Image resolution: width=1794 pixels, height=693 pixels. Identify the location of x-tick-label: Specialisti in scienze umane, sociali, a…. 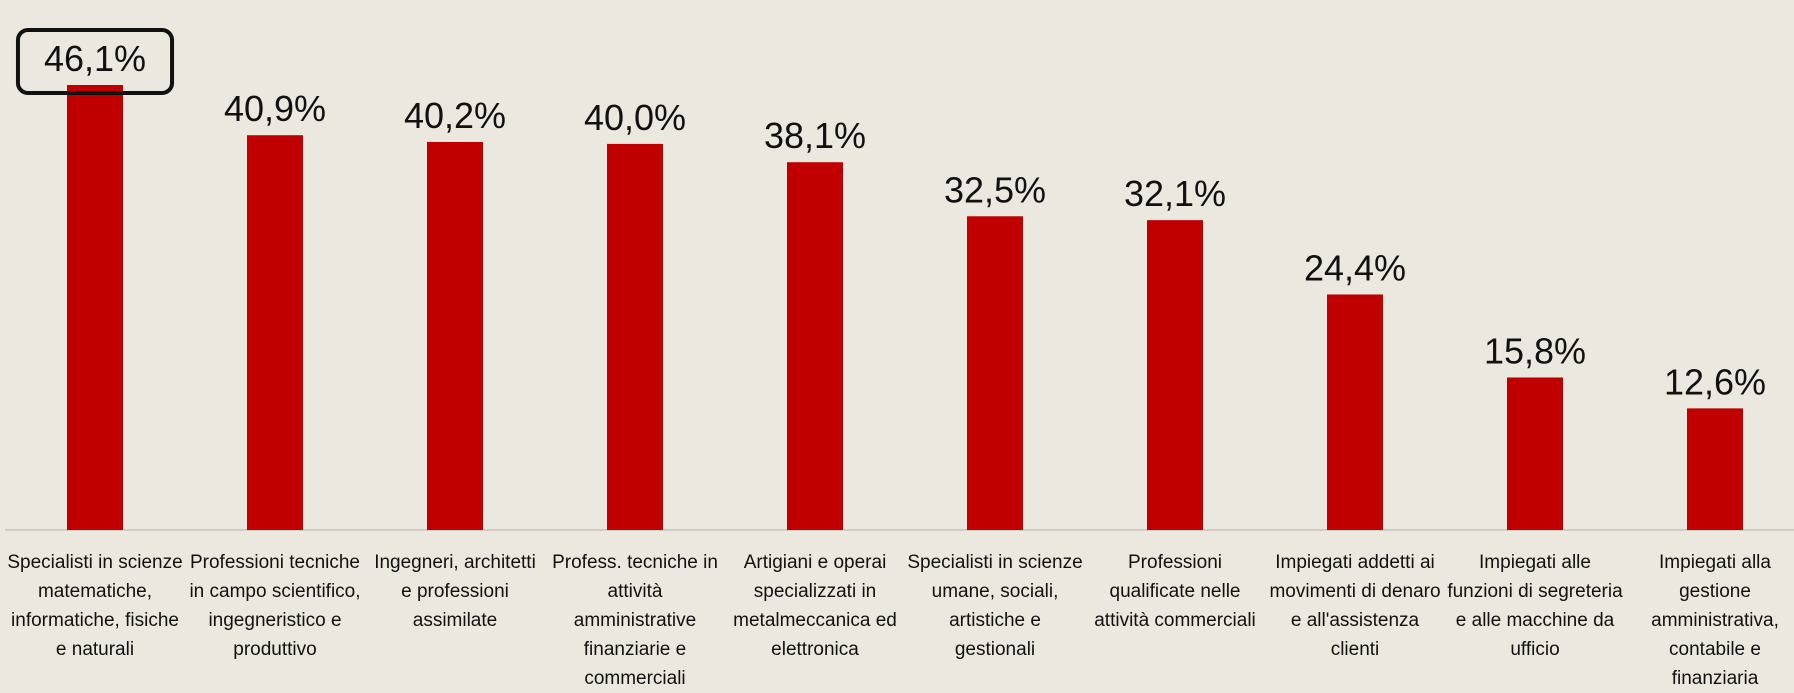
(995, 606).